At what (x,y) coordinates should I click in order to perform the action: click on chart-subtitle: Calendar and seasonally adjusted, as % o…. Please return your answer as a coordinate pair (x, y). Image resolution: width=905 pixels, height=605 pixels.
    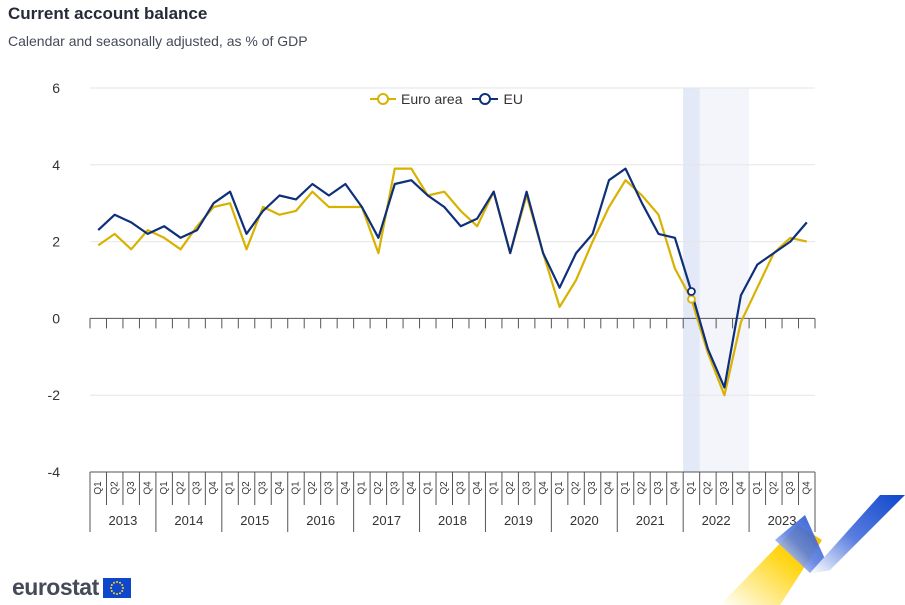
    Looking at the image, I should click on (158, 41).